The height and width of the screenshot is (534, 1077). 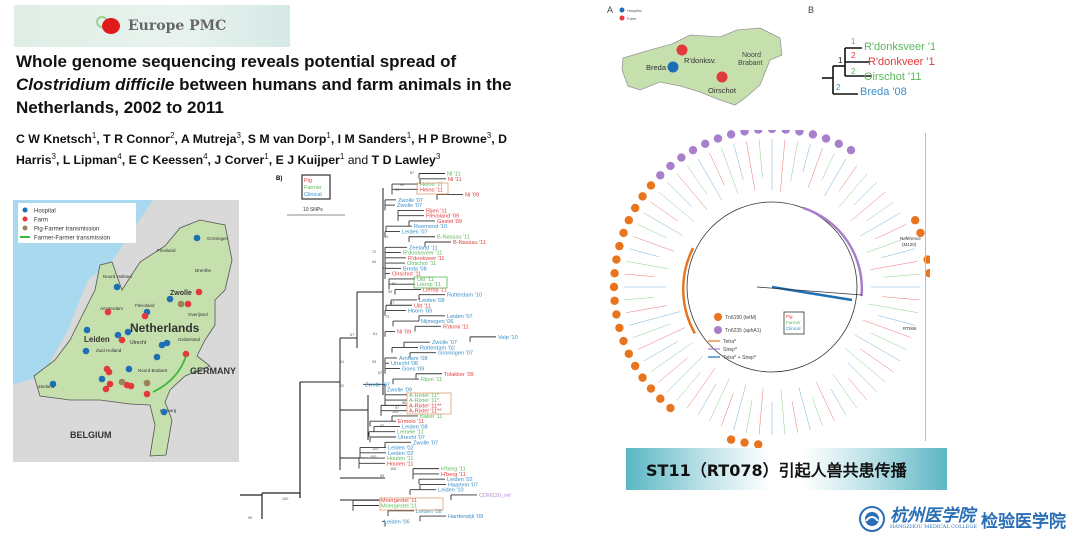 What do you see at coordinates (438, 157) in the screenshot?
I see `author-affiliation: 3` at bounding box center [438, 157].